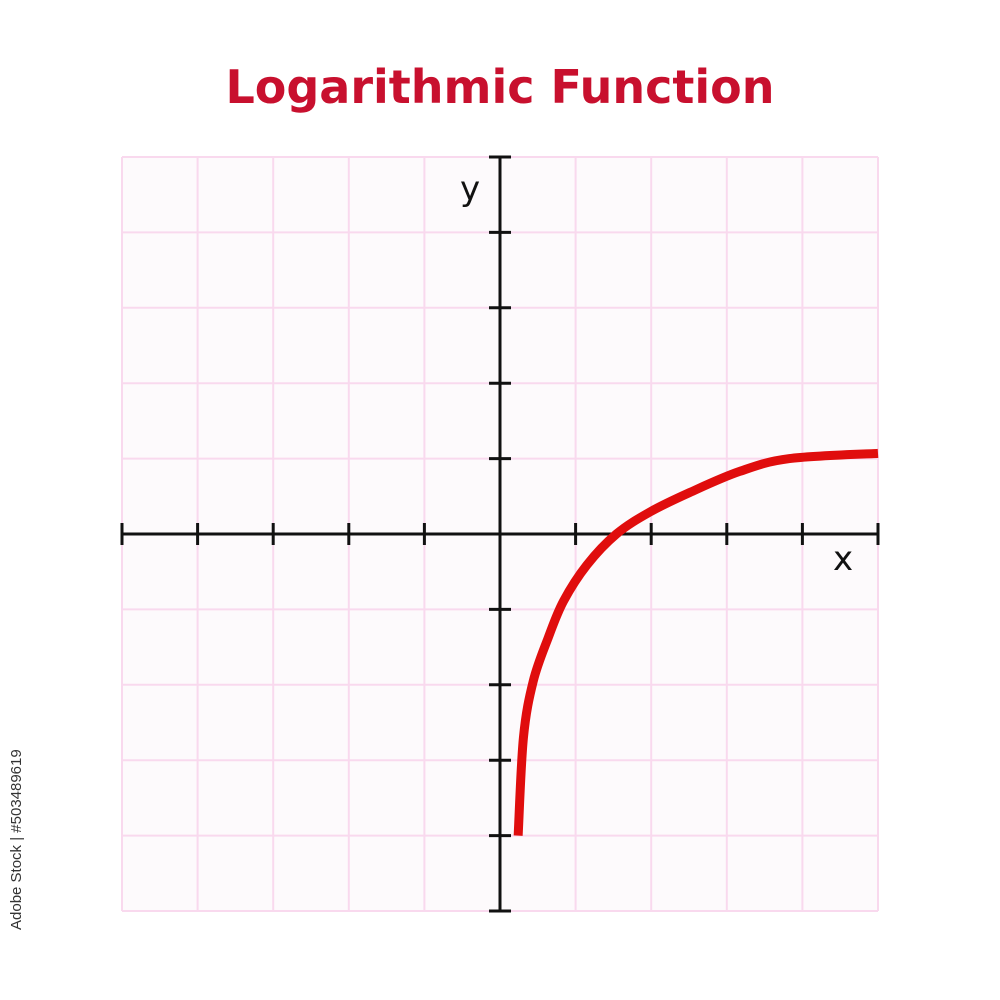 Image resolution: width=1000 pixels, height=1000 pixels. Describe the element at coordinates (696, 642) in the screenshot. I see `log-curve` at that location.